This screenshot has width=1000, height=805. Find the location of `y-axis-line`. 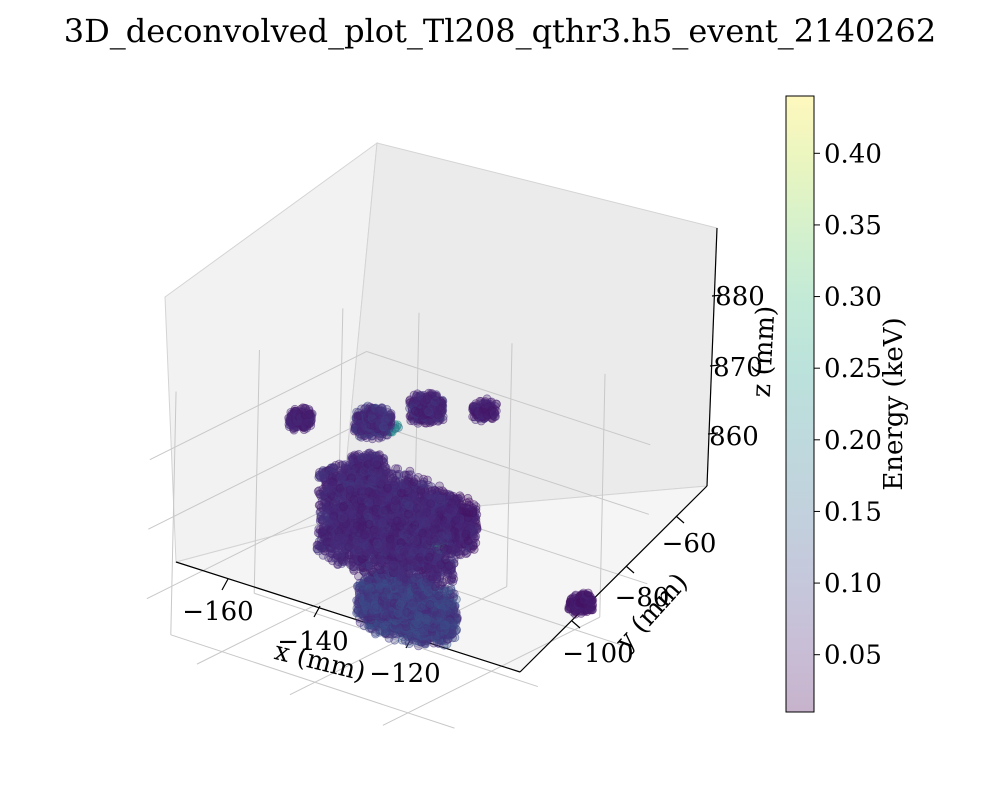

y-axis-line is located at coordinates (613, 579).